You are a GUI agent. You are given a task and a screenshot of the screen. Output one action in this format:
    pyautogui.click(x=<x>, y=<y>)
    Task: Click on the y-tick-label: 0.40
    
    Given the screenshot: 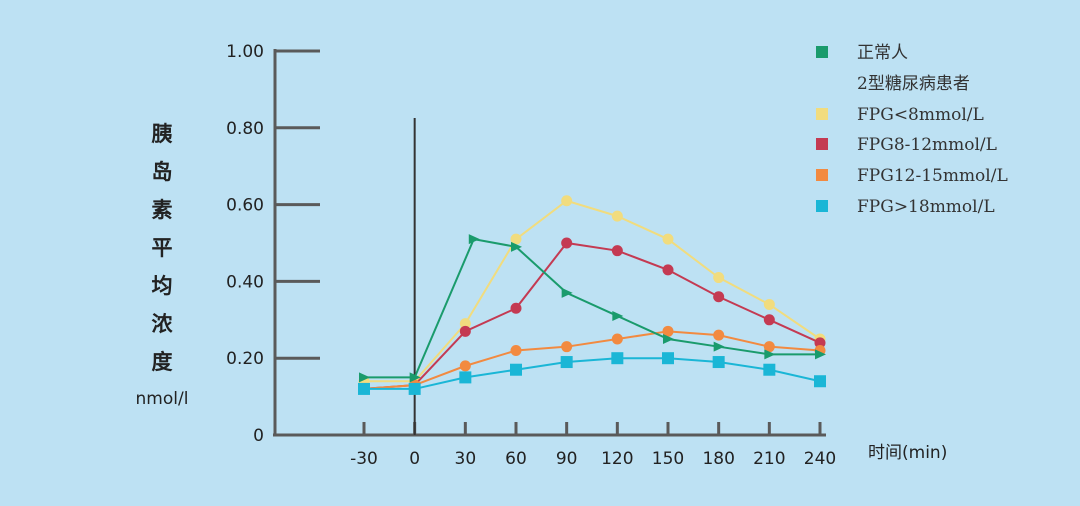 What is the action you would take?
    pyautogui.click(x=245, y=282)
    